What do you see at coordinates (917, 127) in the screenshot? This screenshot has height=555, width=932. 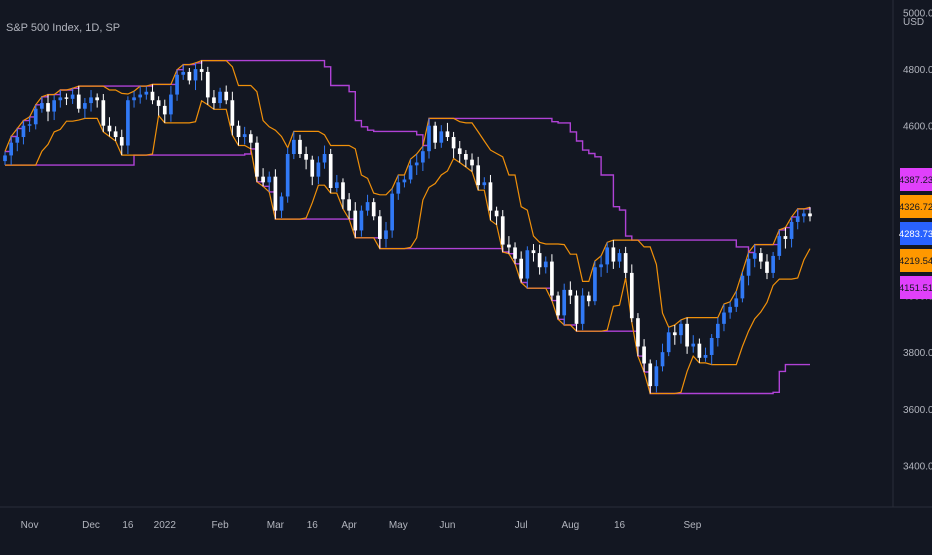 I see `price-tick-label: 4600.00` at bounding box center [917, 127].